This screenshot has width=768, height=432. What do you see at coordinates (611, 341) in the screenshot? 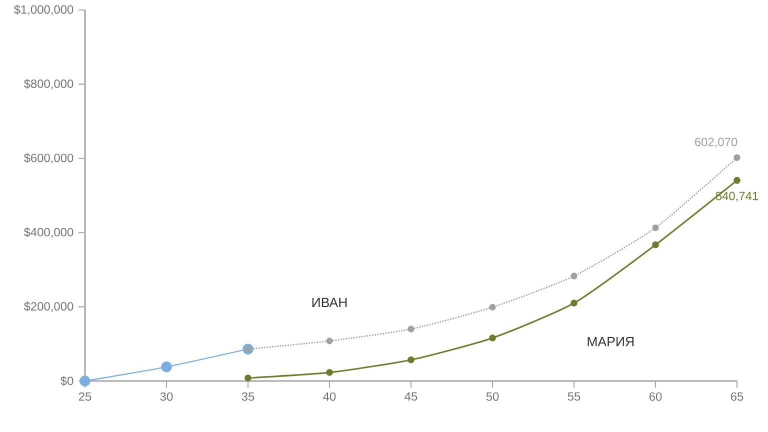
I see `text: МАРИЯ` at bounding box center [611, 341].